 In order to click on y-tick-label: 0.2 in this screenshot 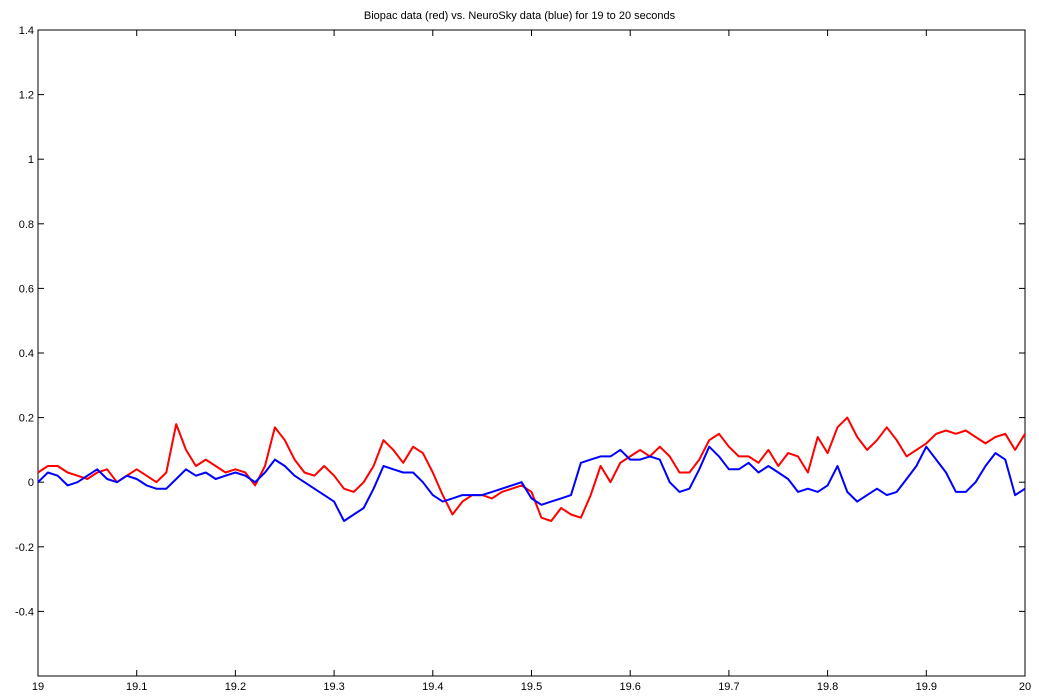, I will do `click(26, 419)`.